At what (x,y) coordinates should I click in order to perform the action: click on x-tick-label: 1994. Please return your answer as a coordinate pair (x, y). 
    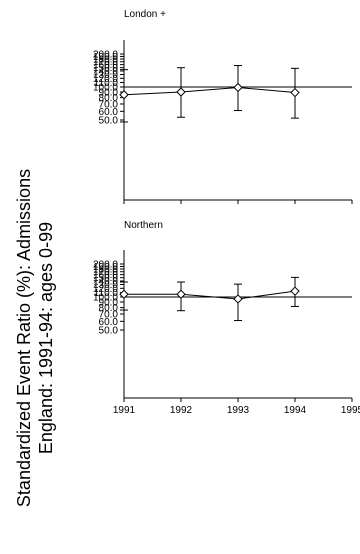
    Looking at the image, I should click on (295, 410).